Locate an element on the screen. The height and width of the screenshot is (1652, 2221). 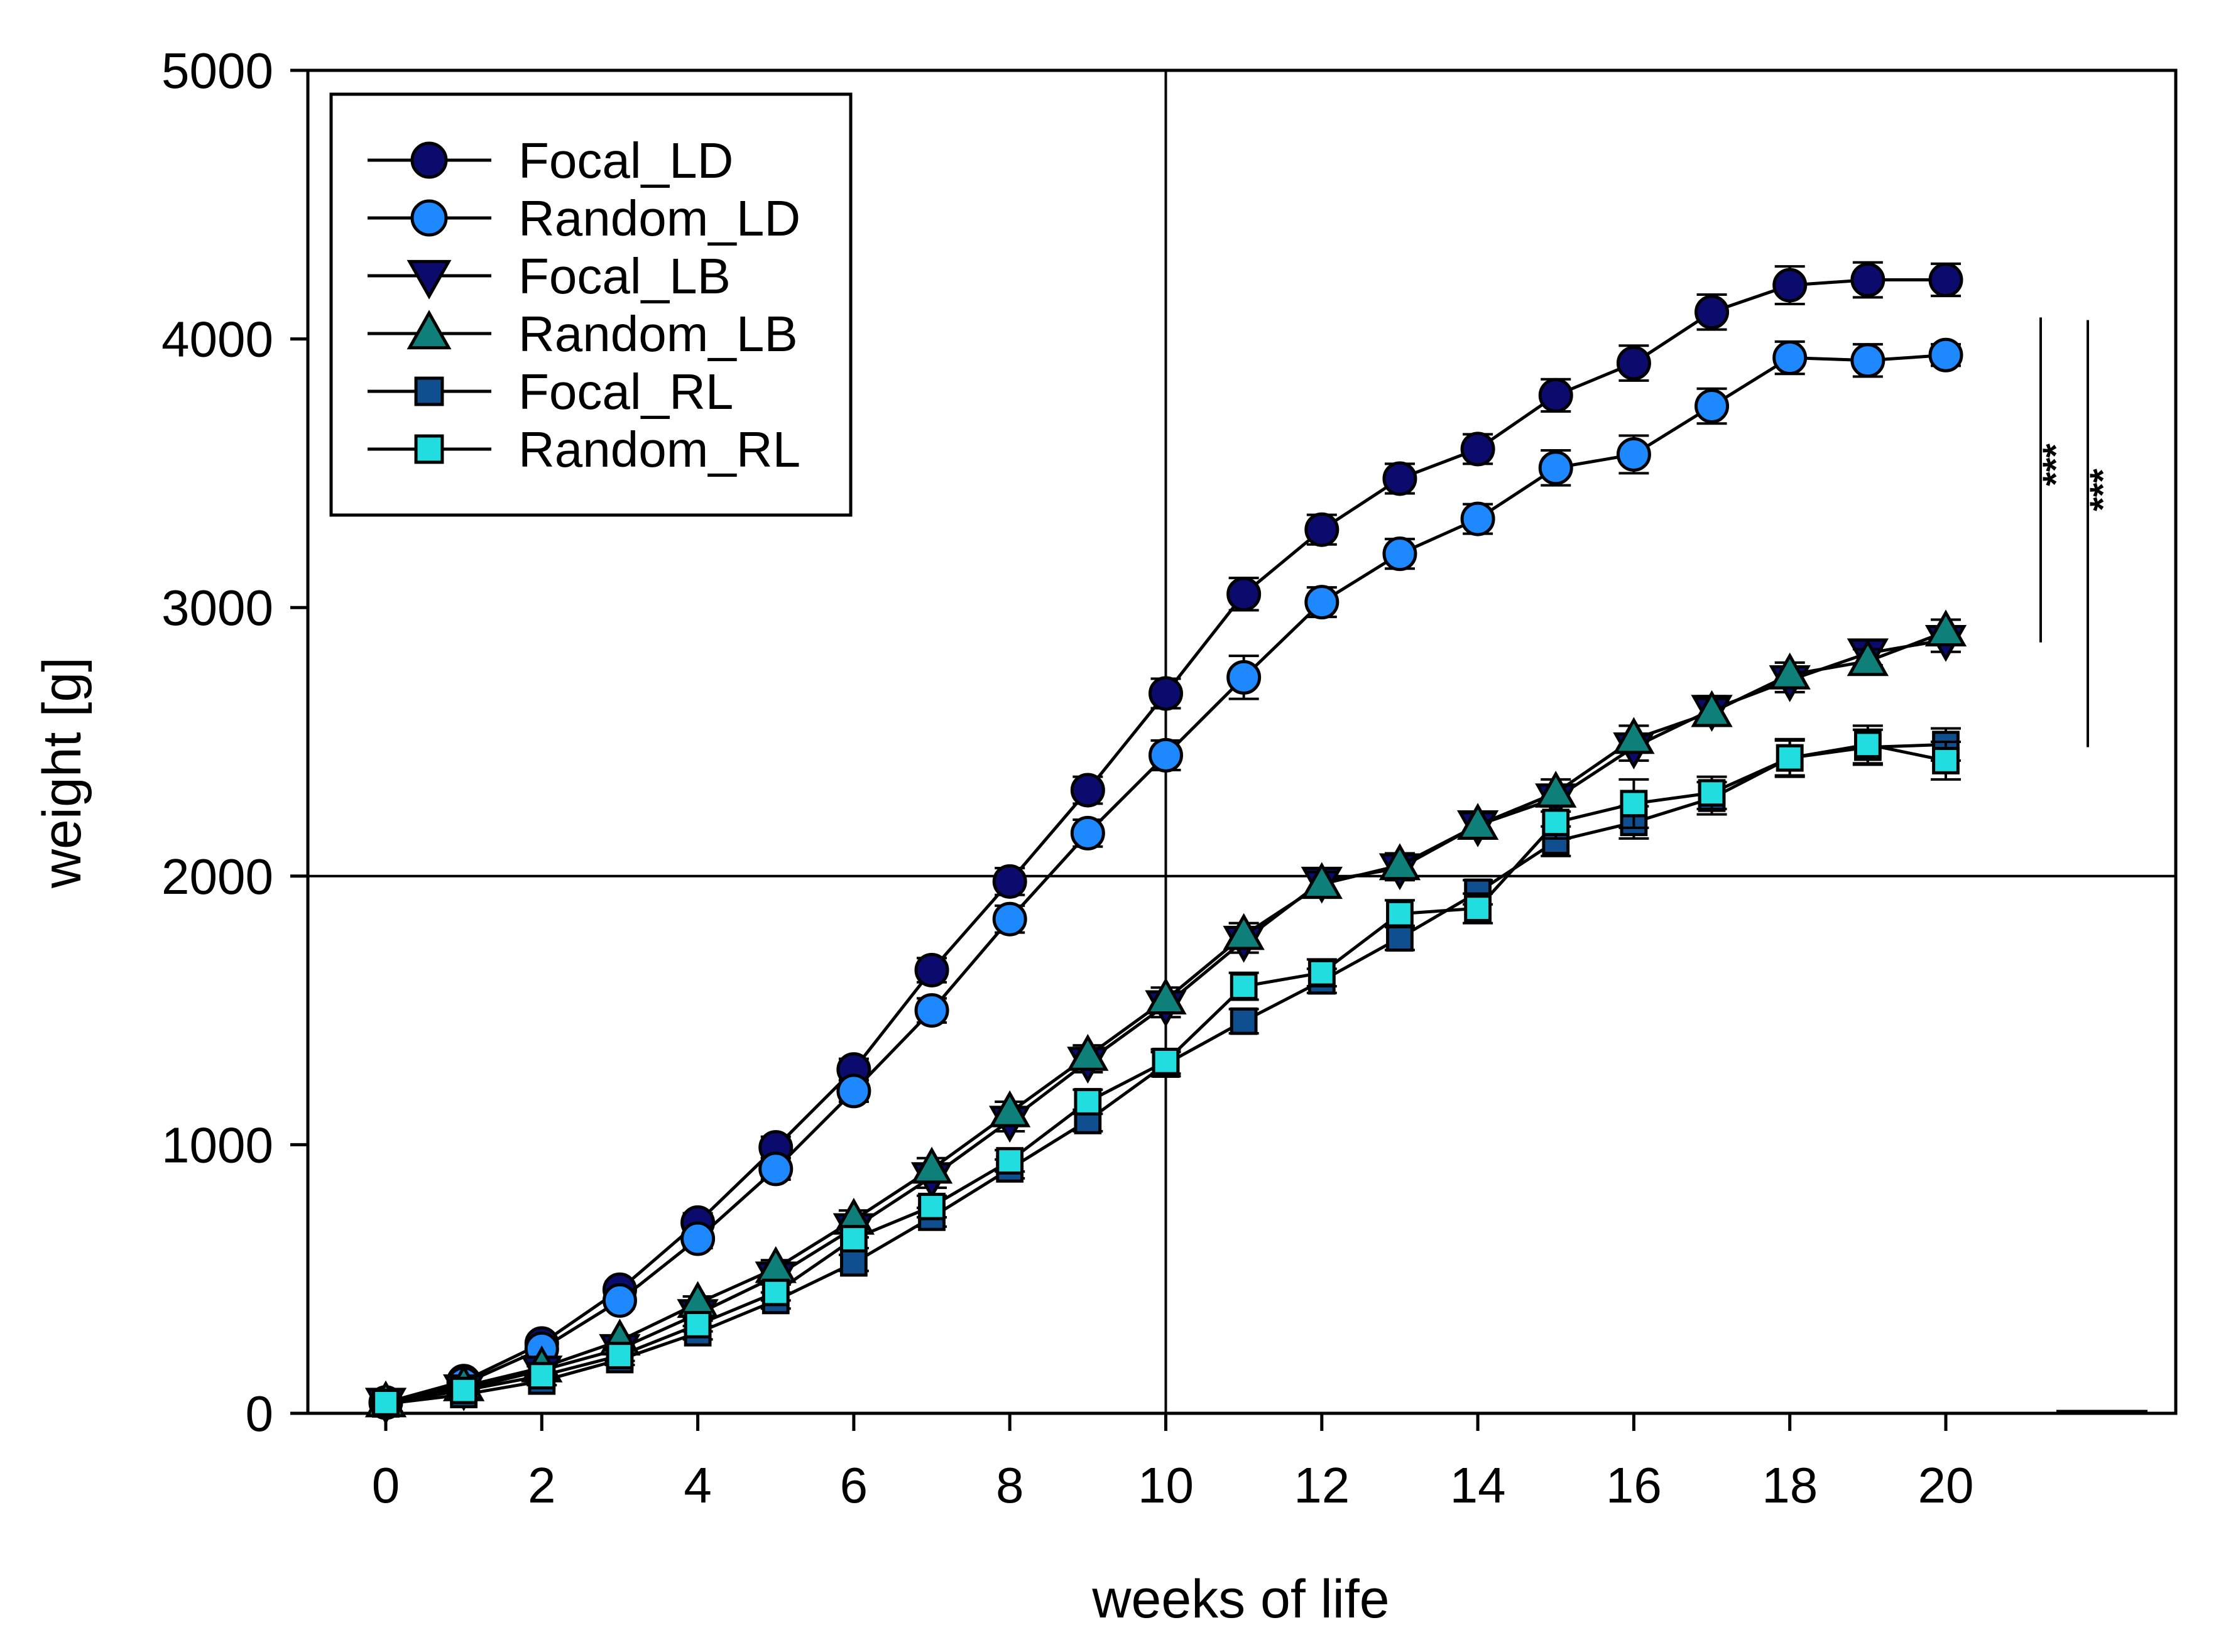
x-tick-label: 0 is located at coordinates (386, 1485).